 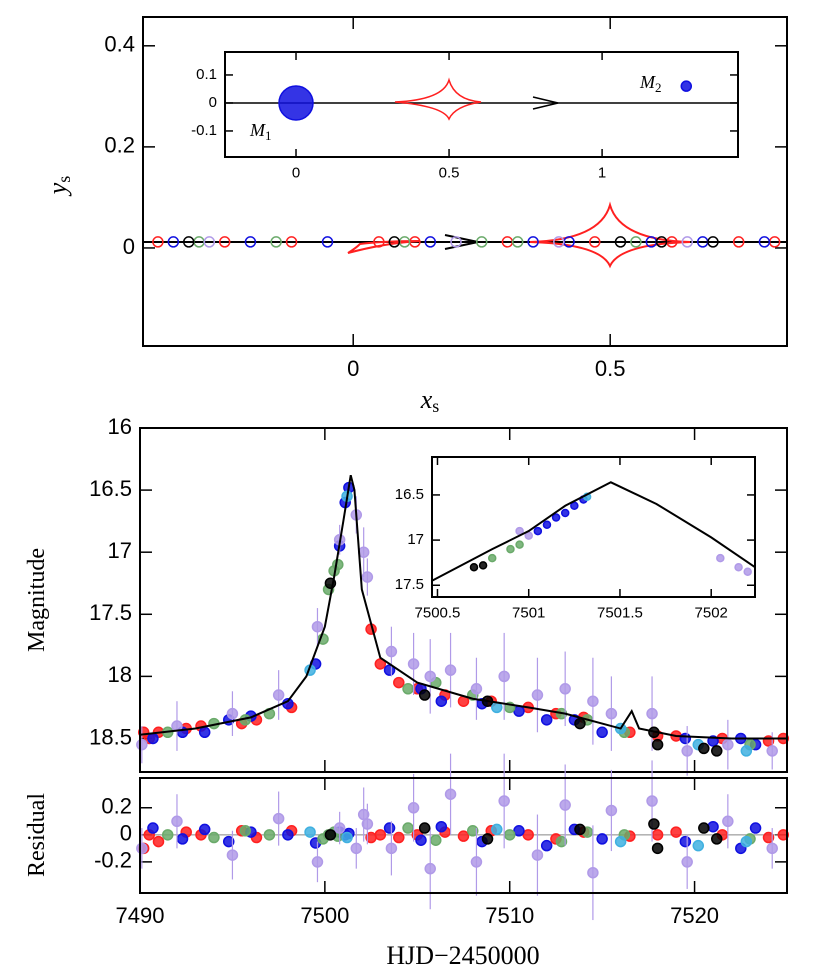 I want to click on annotation: M1, so click(x=260, y=131).